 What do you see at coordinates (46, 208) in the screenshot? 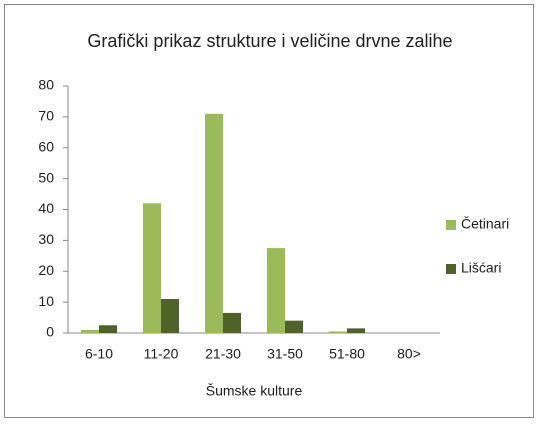
I see `y-tick-label: 40` at bounding box center [46, 208].